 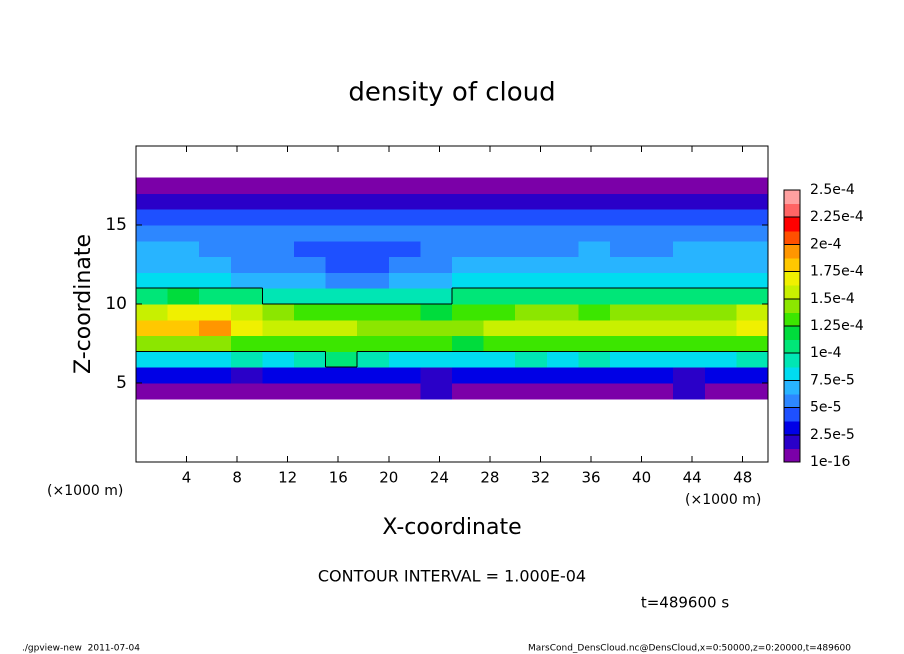 What do you see at coordinates (338, 478) in the screenshot?
I see `x-tick-label: 16` at bounding box center [338, 478].